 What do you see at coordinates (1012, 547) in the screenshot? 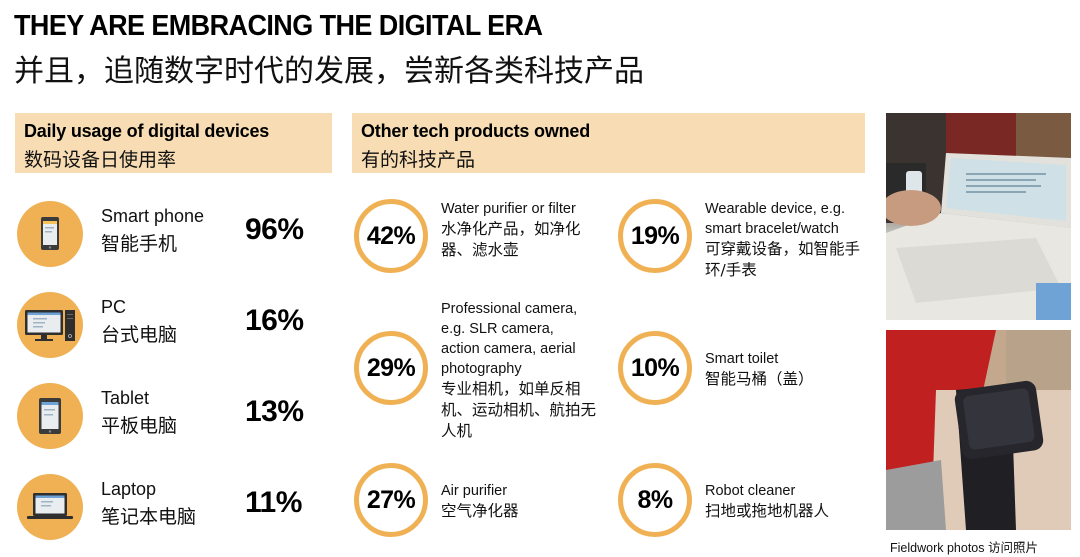
I see `photo-caption-zh: 访问照片` at bounding box center [1012, 547].